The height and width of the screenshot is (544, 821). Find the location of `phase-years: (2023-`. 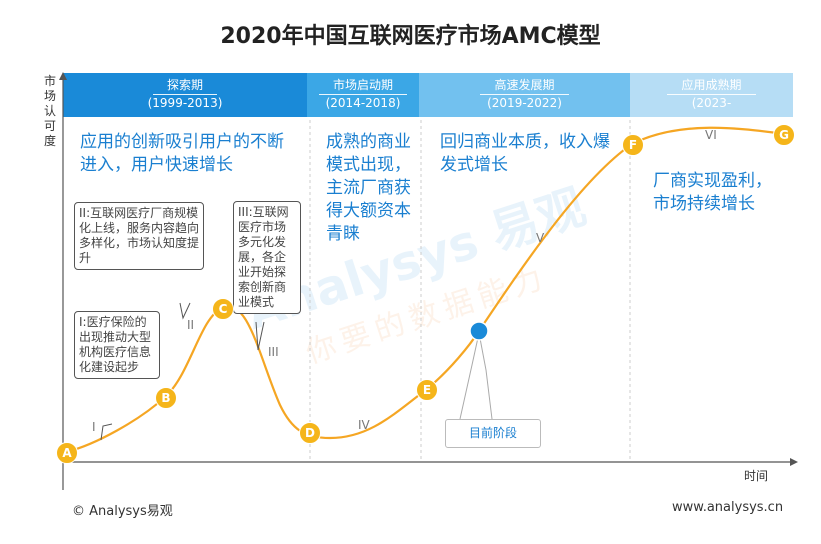

phase-years: (2023- is located at coordinates (711, 103).